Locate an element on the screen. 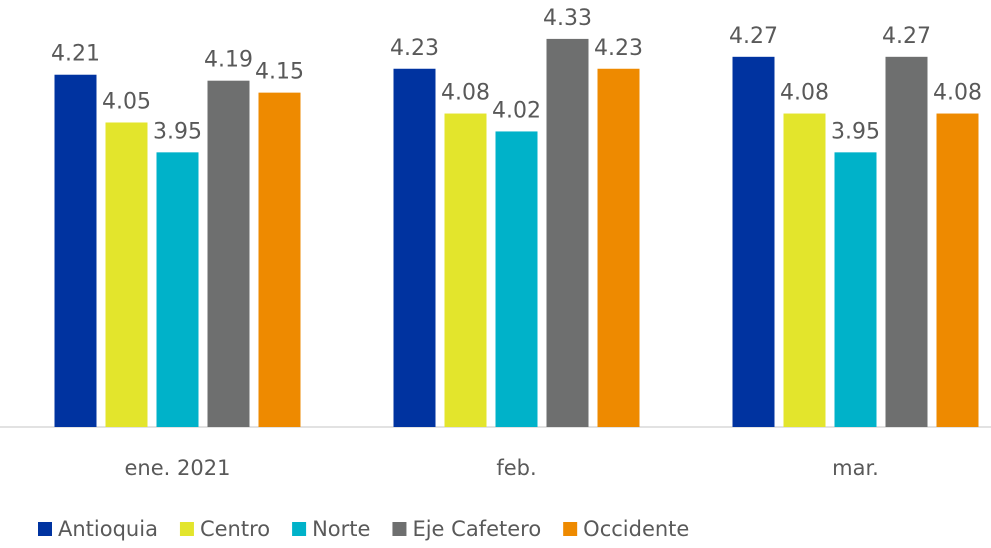 This screenshot has width=991, height=548. legend-label: Occidente is located at coordinates (636, 529).